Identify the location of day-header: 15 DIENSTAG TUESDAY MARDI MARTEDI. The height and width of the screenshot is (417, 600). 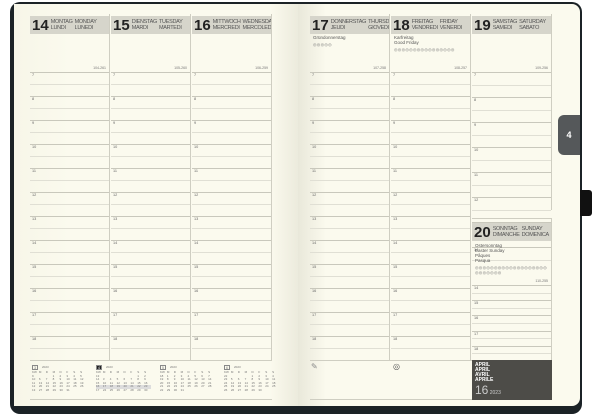
(150, 25).